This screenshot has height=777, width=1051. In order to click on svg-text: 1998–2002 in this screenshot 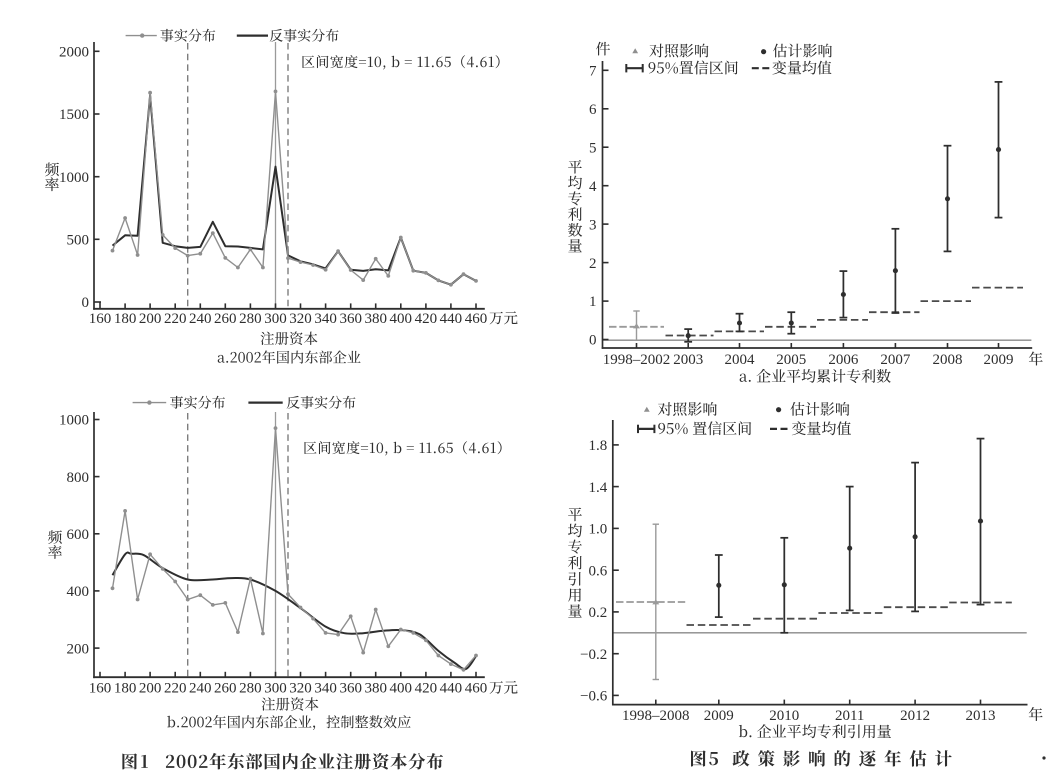, I will do `click(637, 360)`.